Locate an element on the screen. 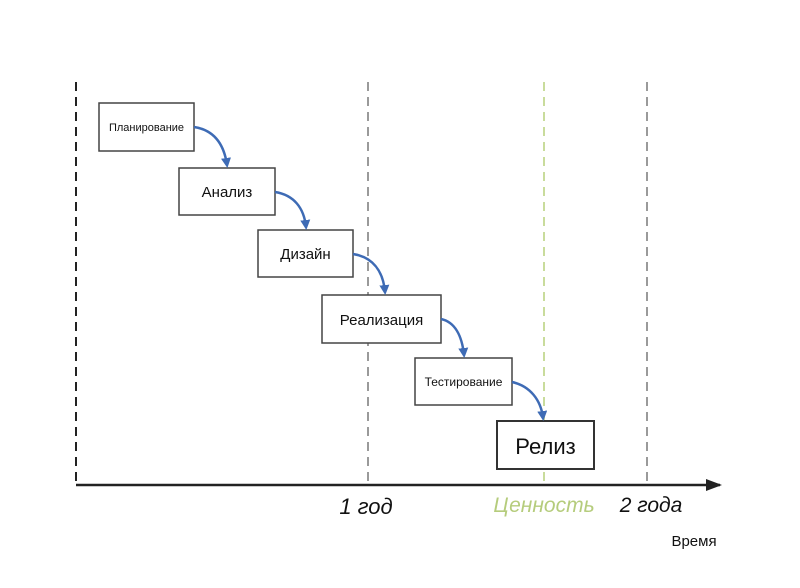 The height and width of the screenshot is (588, 800). stage-planning-label: Планирование is located at coordinates (146, 128).